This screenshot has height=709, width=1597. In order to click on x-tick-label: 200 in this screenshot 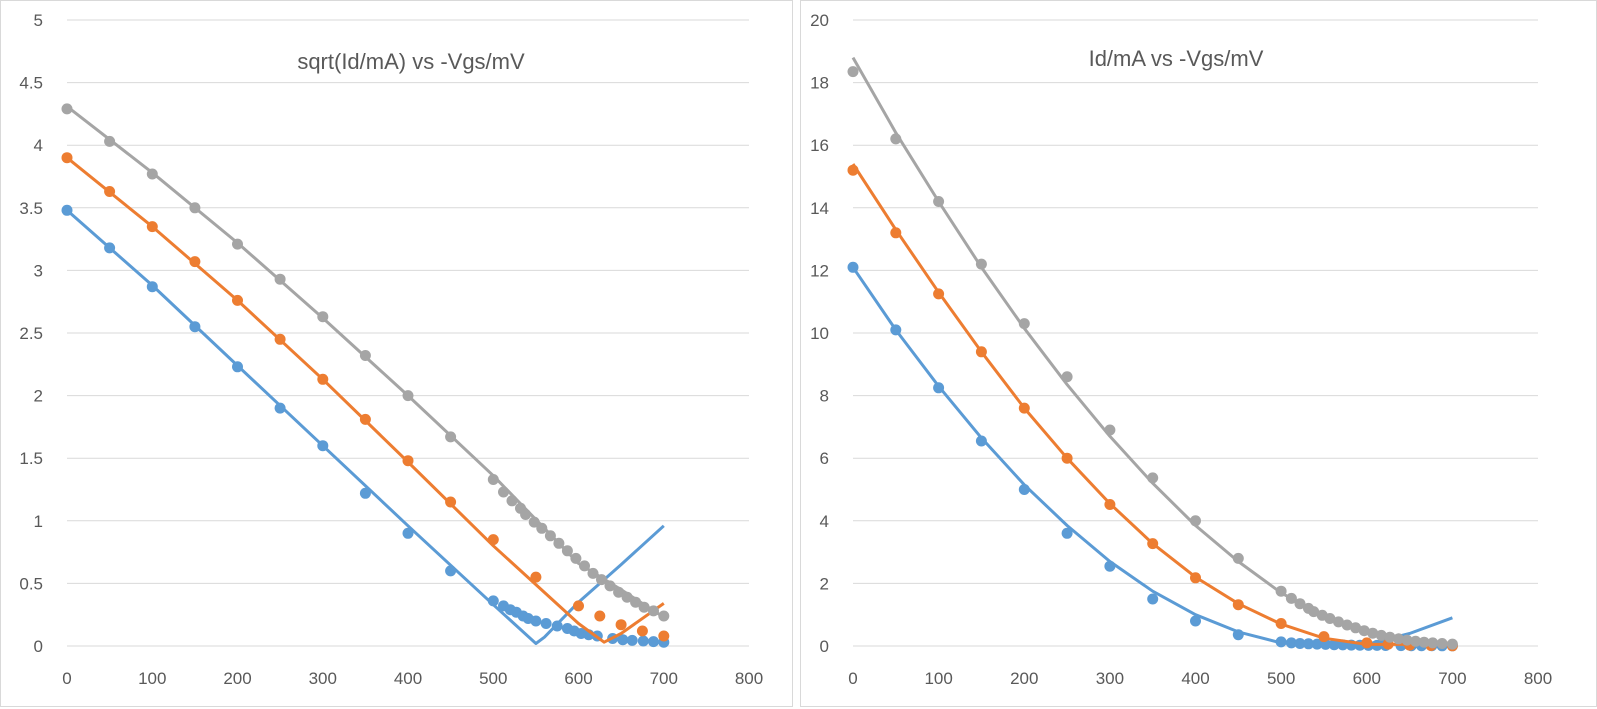, I will do `click(1024, 678)`.